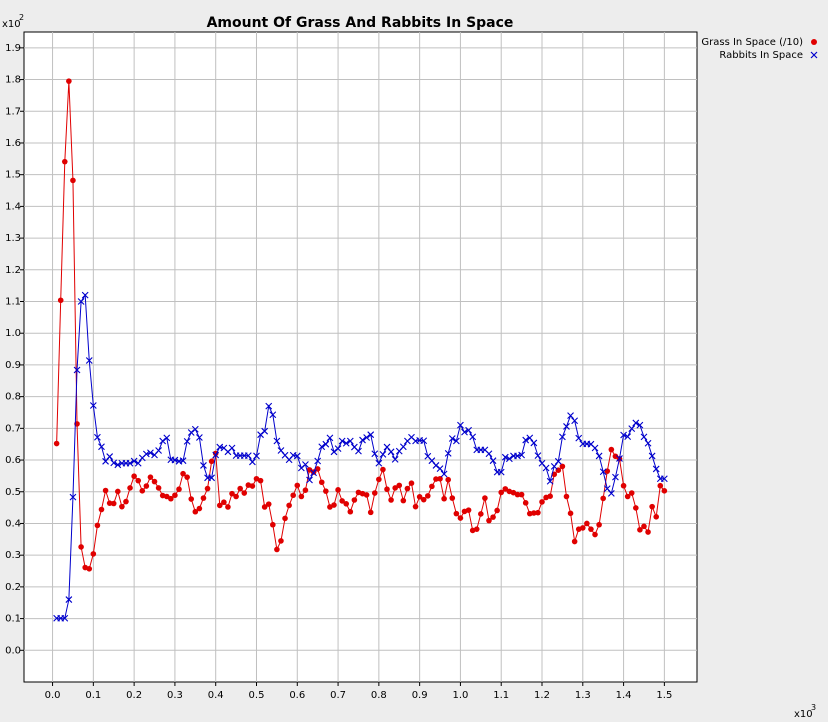 This screenshot has width=828, height=722. What do you see at coordinates (759, 49) in the screenshot?
I see `legend: Grass In Space (/10) Rabbits In Space` at bounding box center [759, 49].